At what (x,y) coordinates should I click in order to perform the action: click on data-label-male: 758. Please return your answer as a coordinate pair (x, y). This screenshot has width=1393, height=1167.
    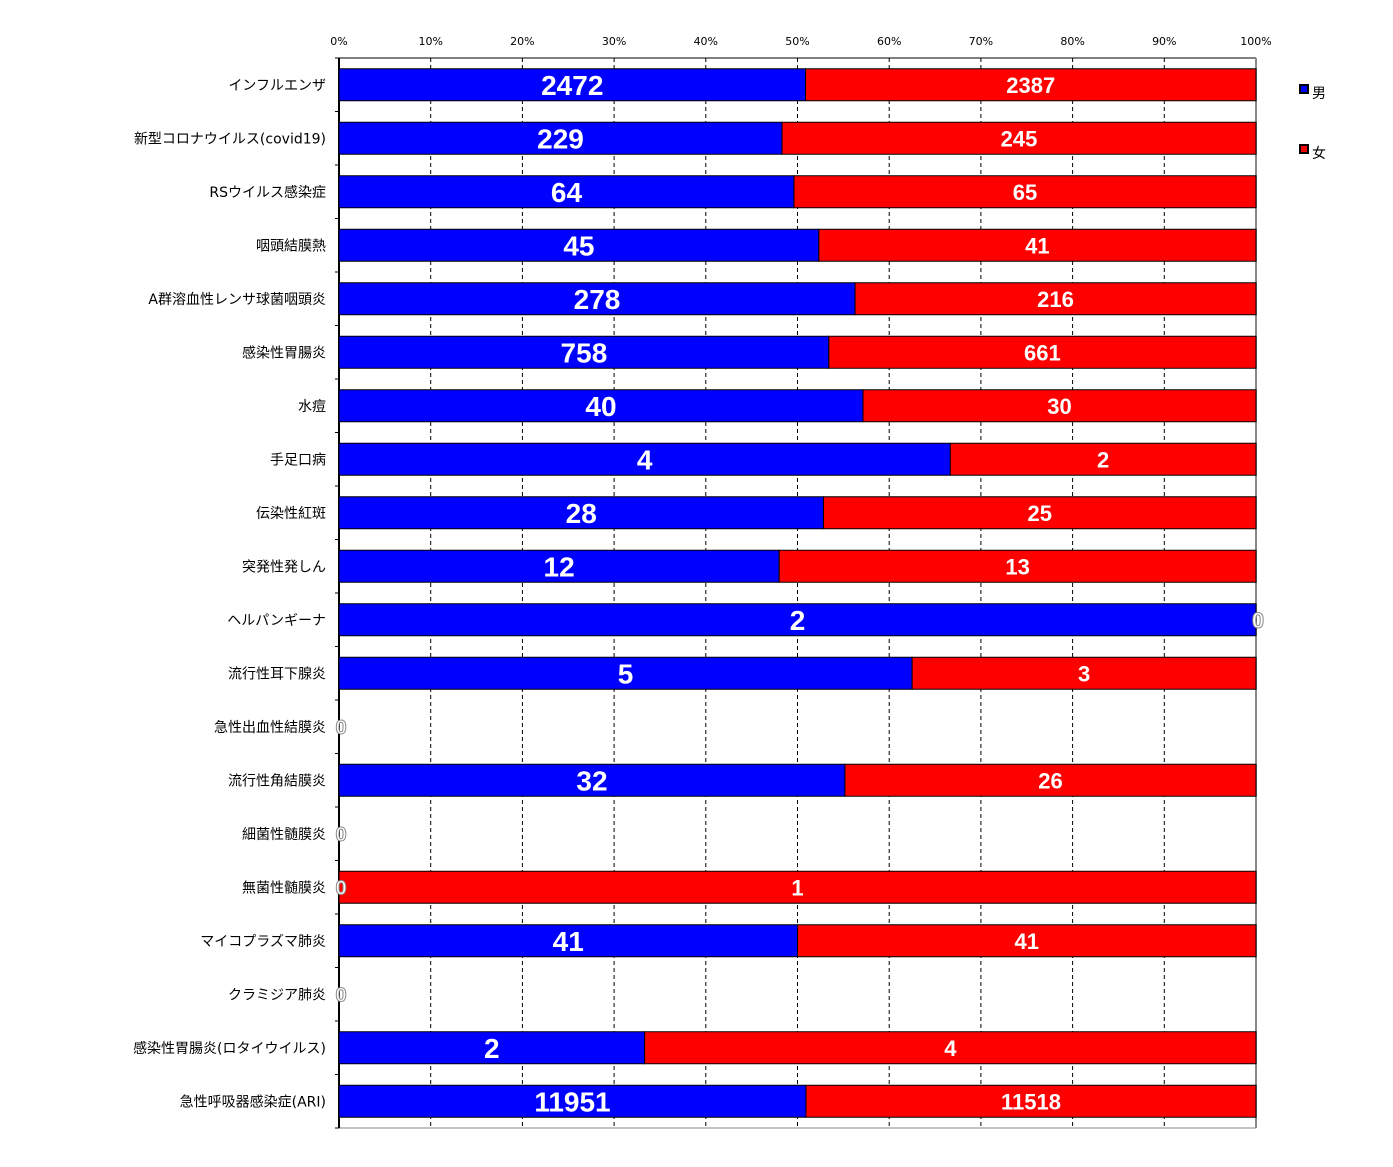
    Looking at the image, I should click on (584, 352).